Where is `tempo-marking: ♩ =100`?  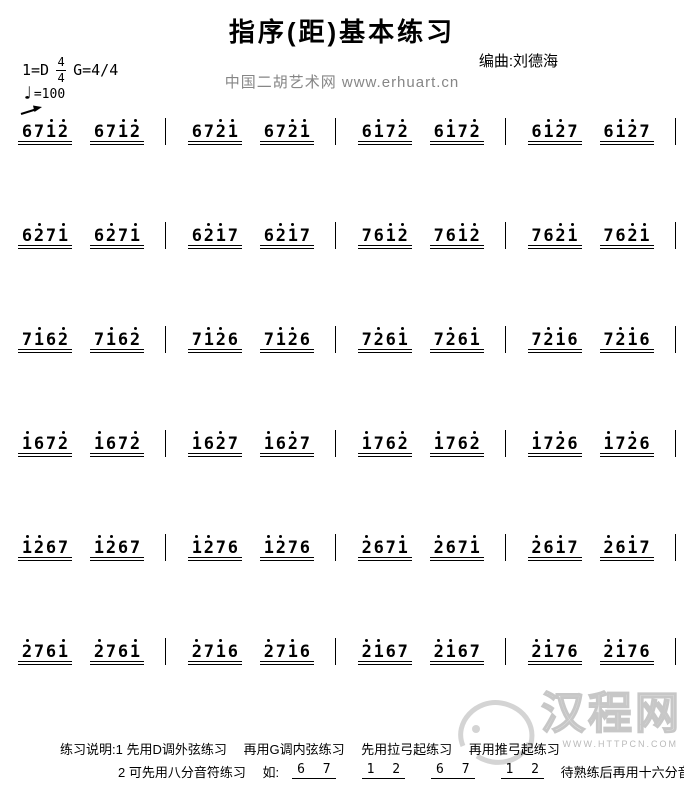 tempo-marking: ♩ =100 is located at coordinates (70, 94).